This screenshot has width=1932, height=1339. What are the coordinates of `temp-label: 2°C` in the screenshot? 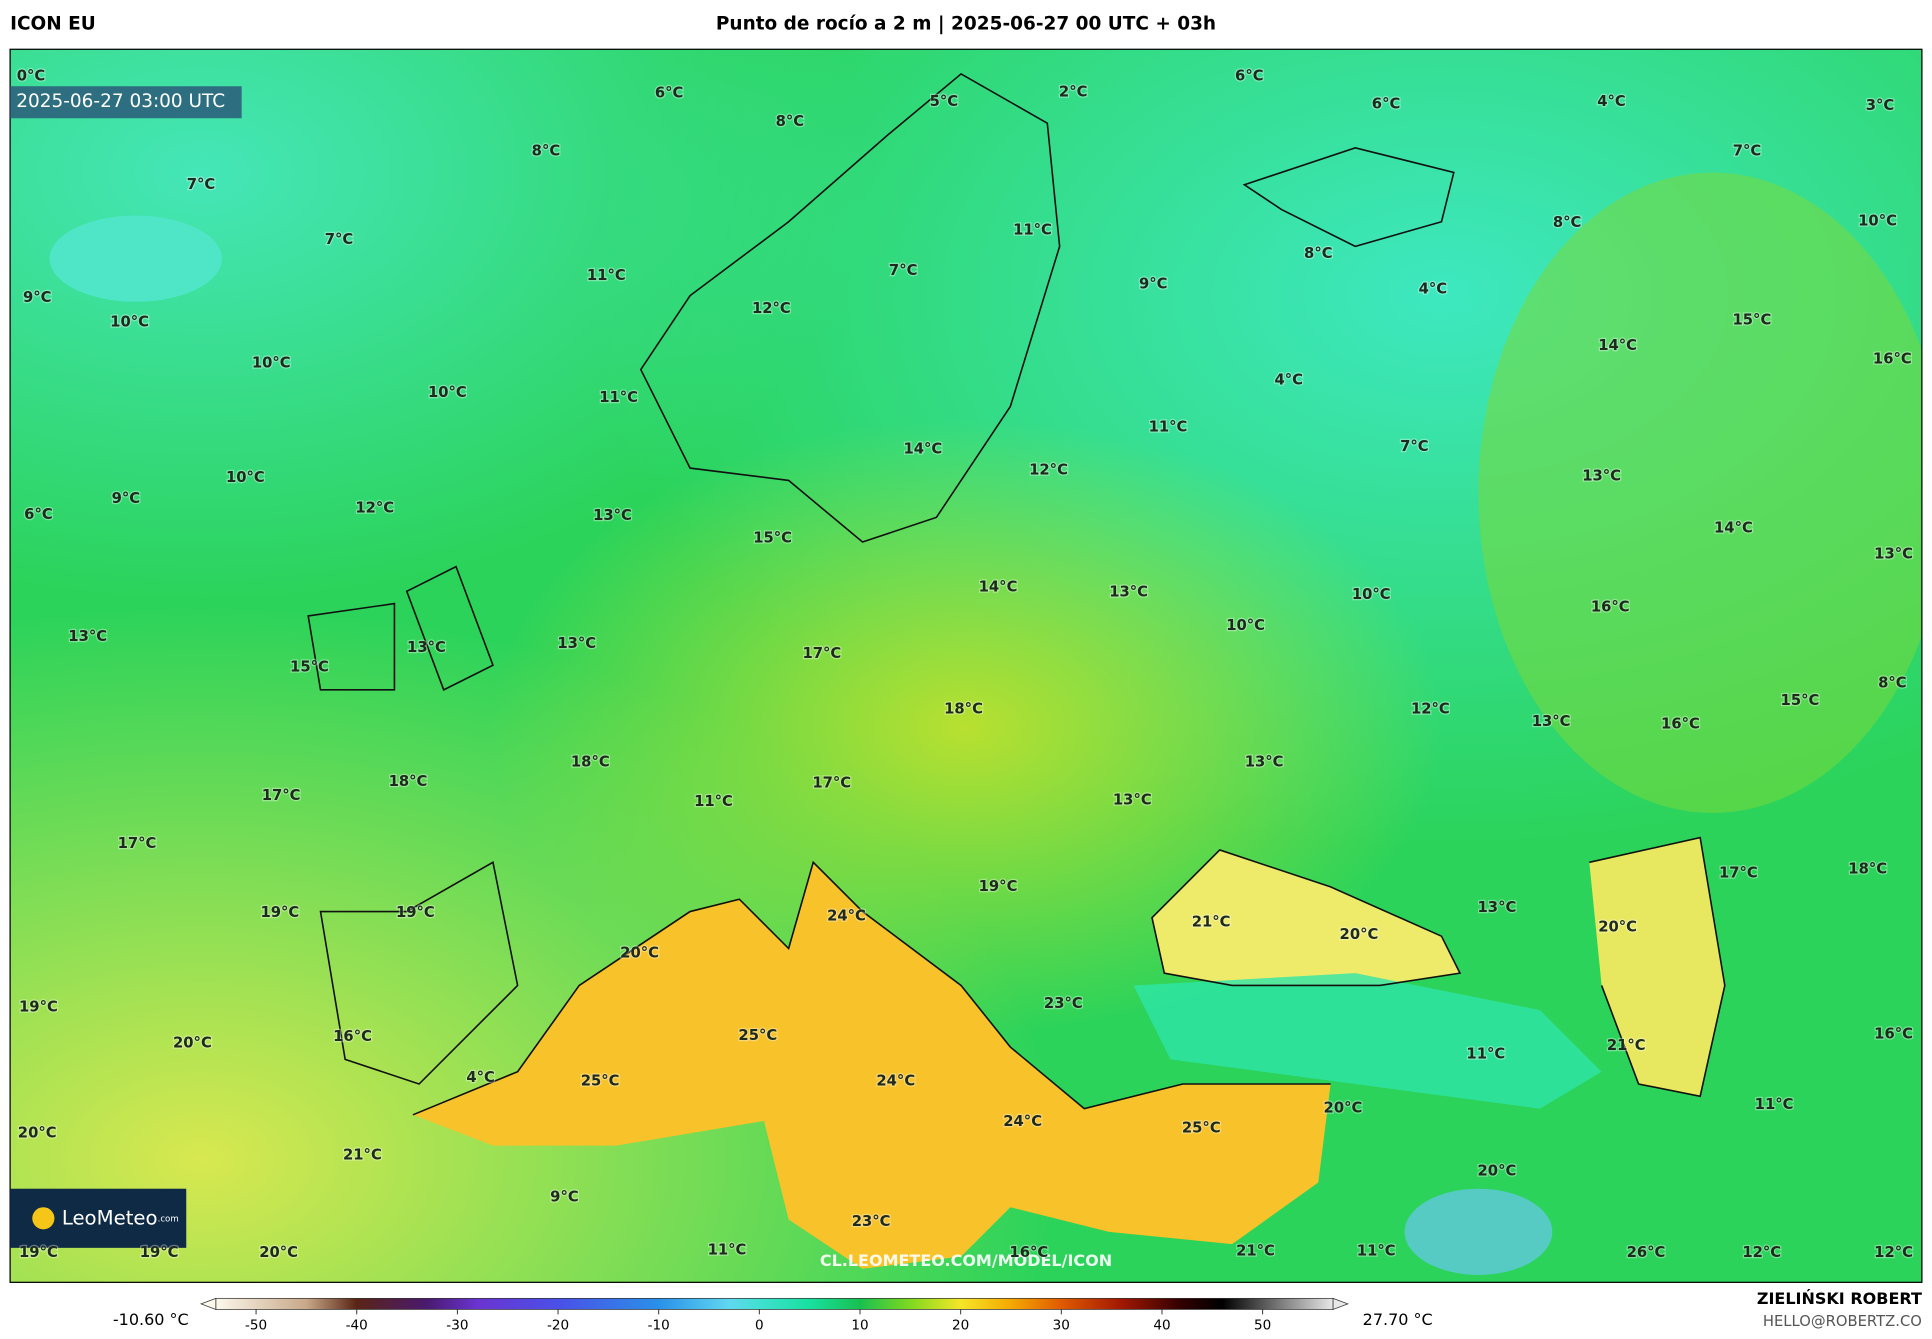 It's located at (1073, 91).